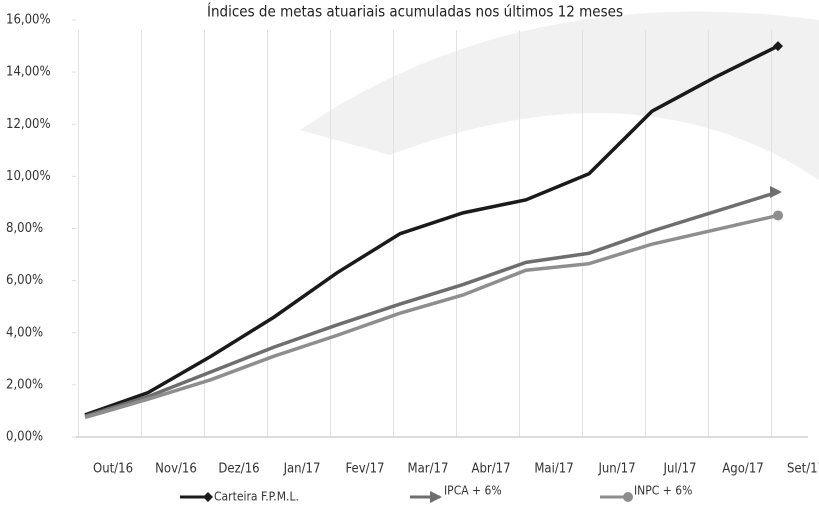 The height and width of the screenshot is (513, 819). I want to click on y-tick-label: 10,00%, so click(28, 176).